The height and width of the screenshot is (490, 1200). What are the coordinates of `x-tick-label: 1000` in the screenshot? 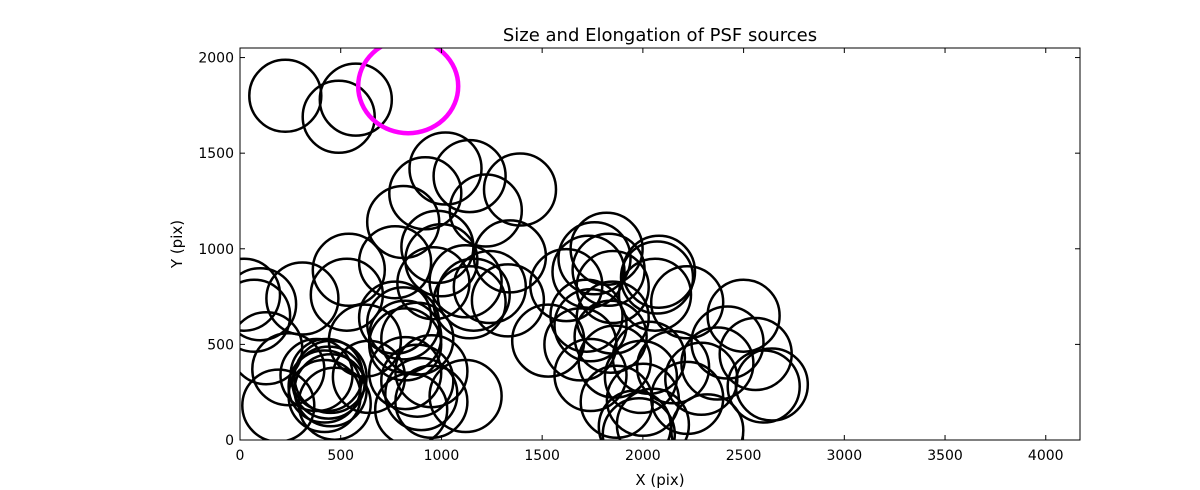 It's located at (442, 456).